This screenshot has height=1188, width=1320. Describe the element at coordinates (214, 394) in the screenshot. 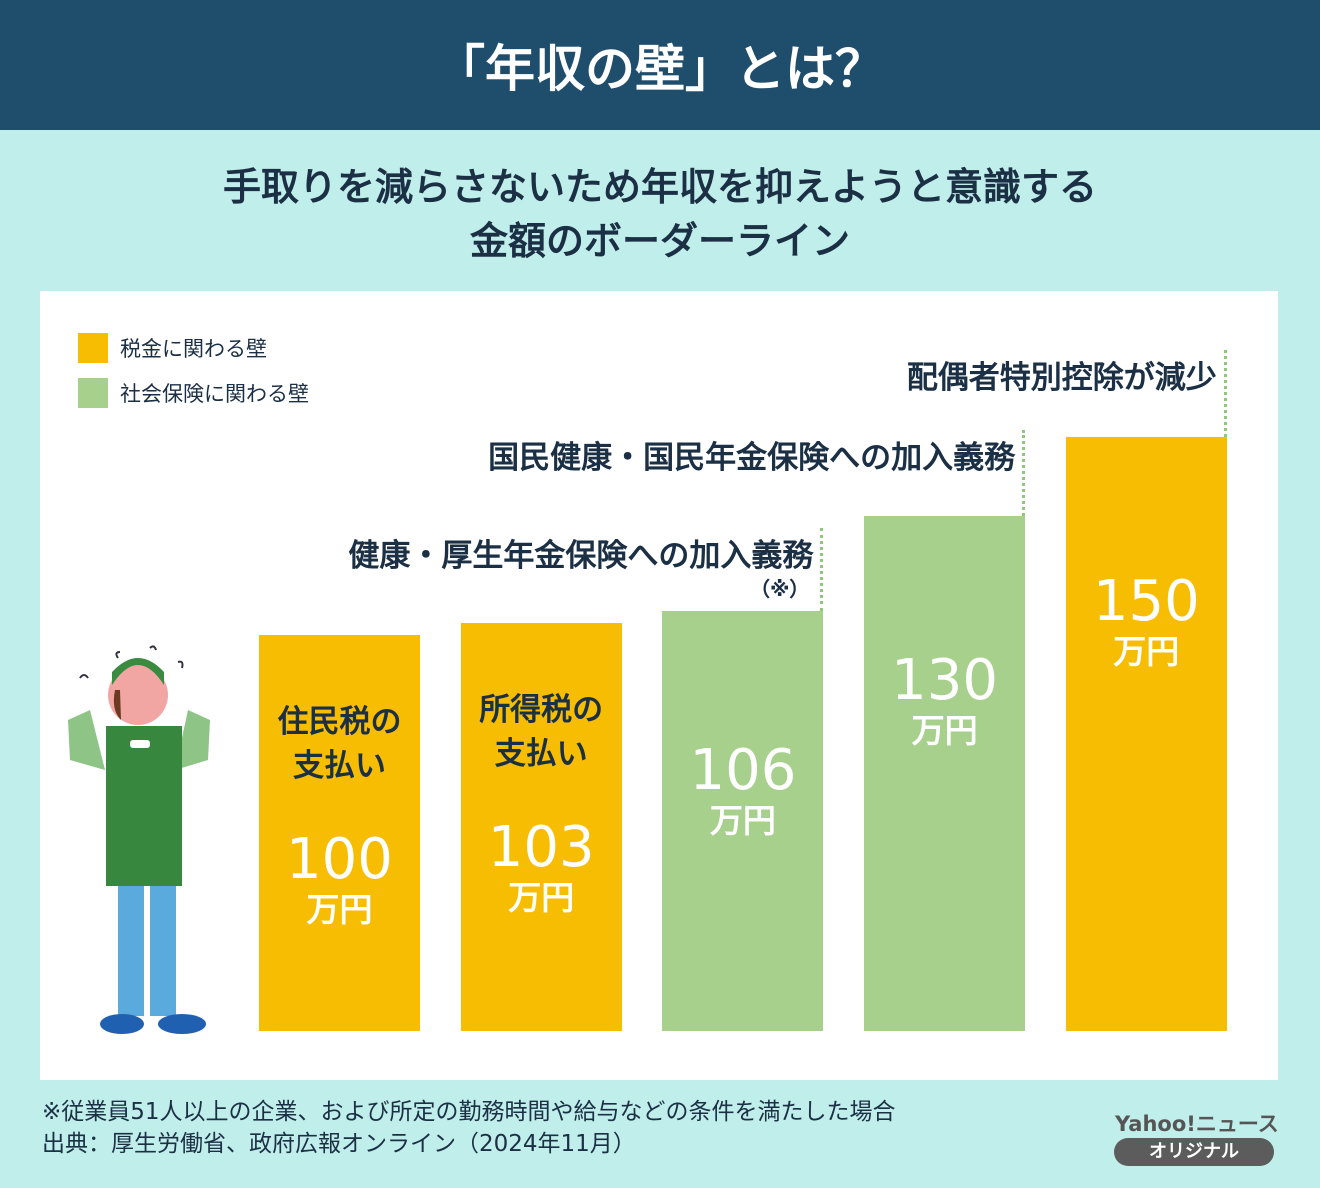

I see `legend-label: 社会保険に関わる壁` at that location.